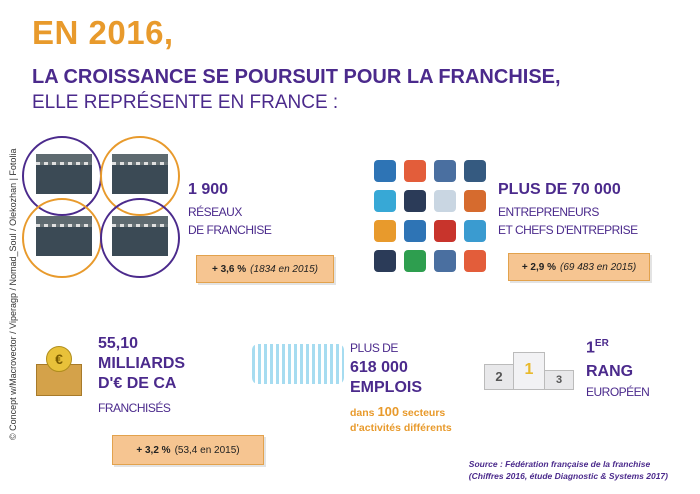 This screenshot has width=700, height=494. What do you see at coordinates (559, 189) in the screenshot?
I see `entrepreneurs-value: PLUS DE 70 000` at bounding box center [559, 189].